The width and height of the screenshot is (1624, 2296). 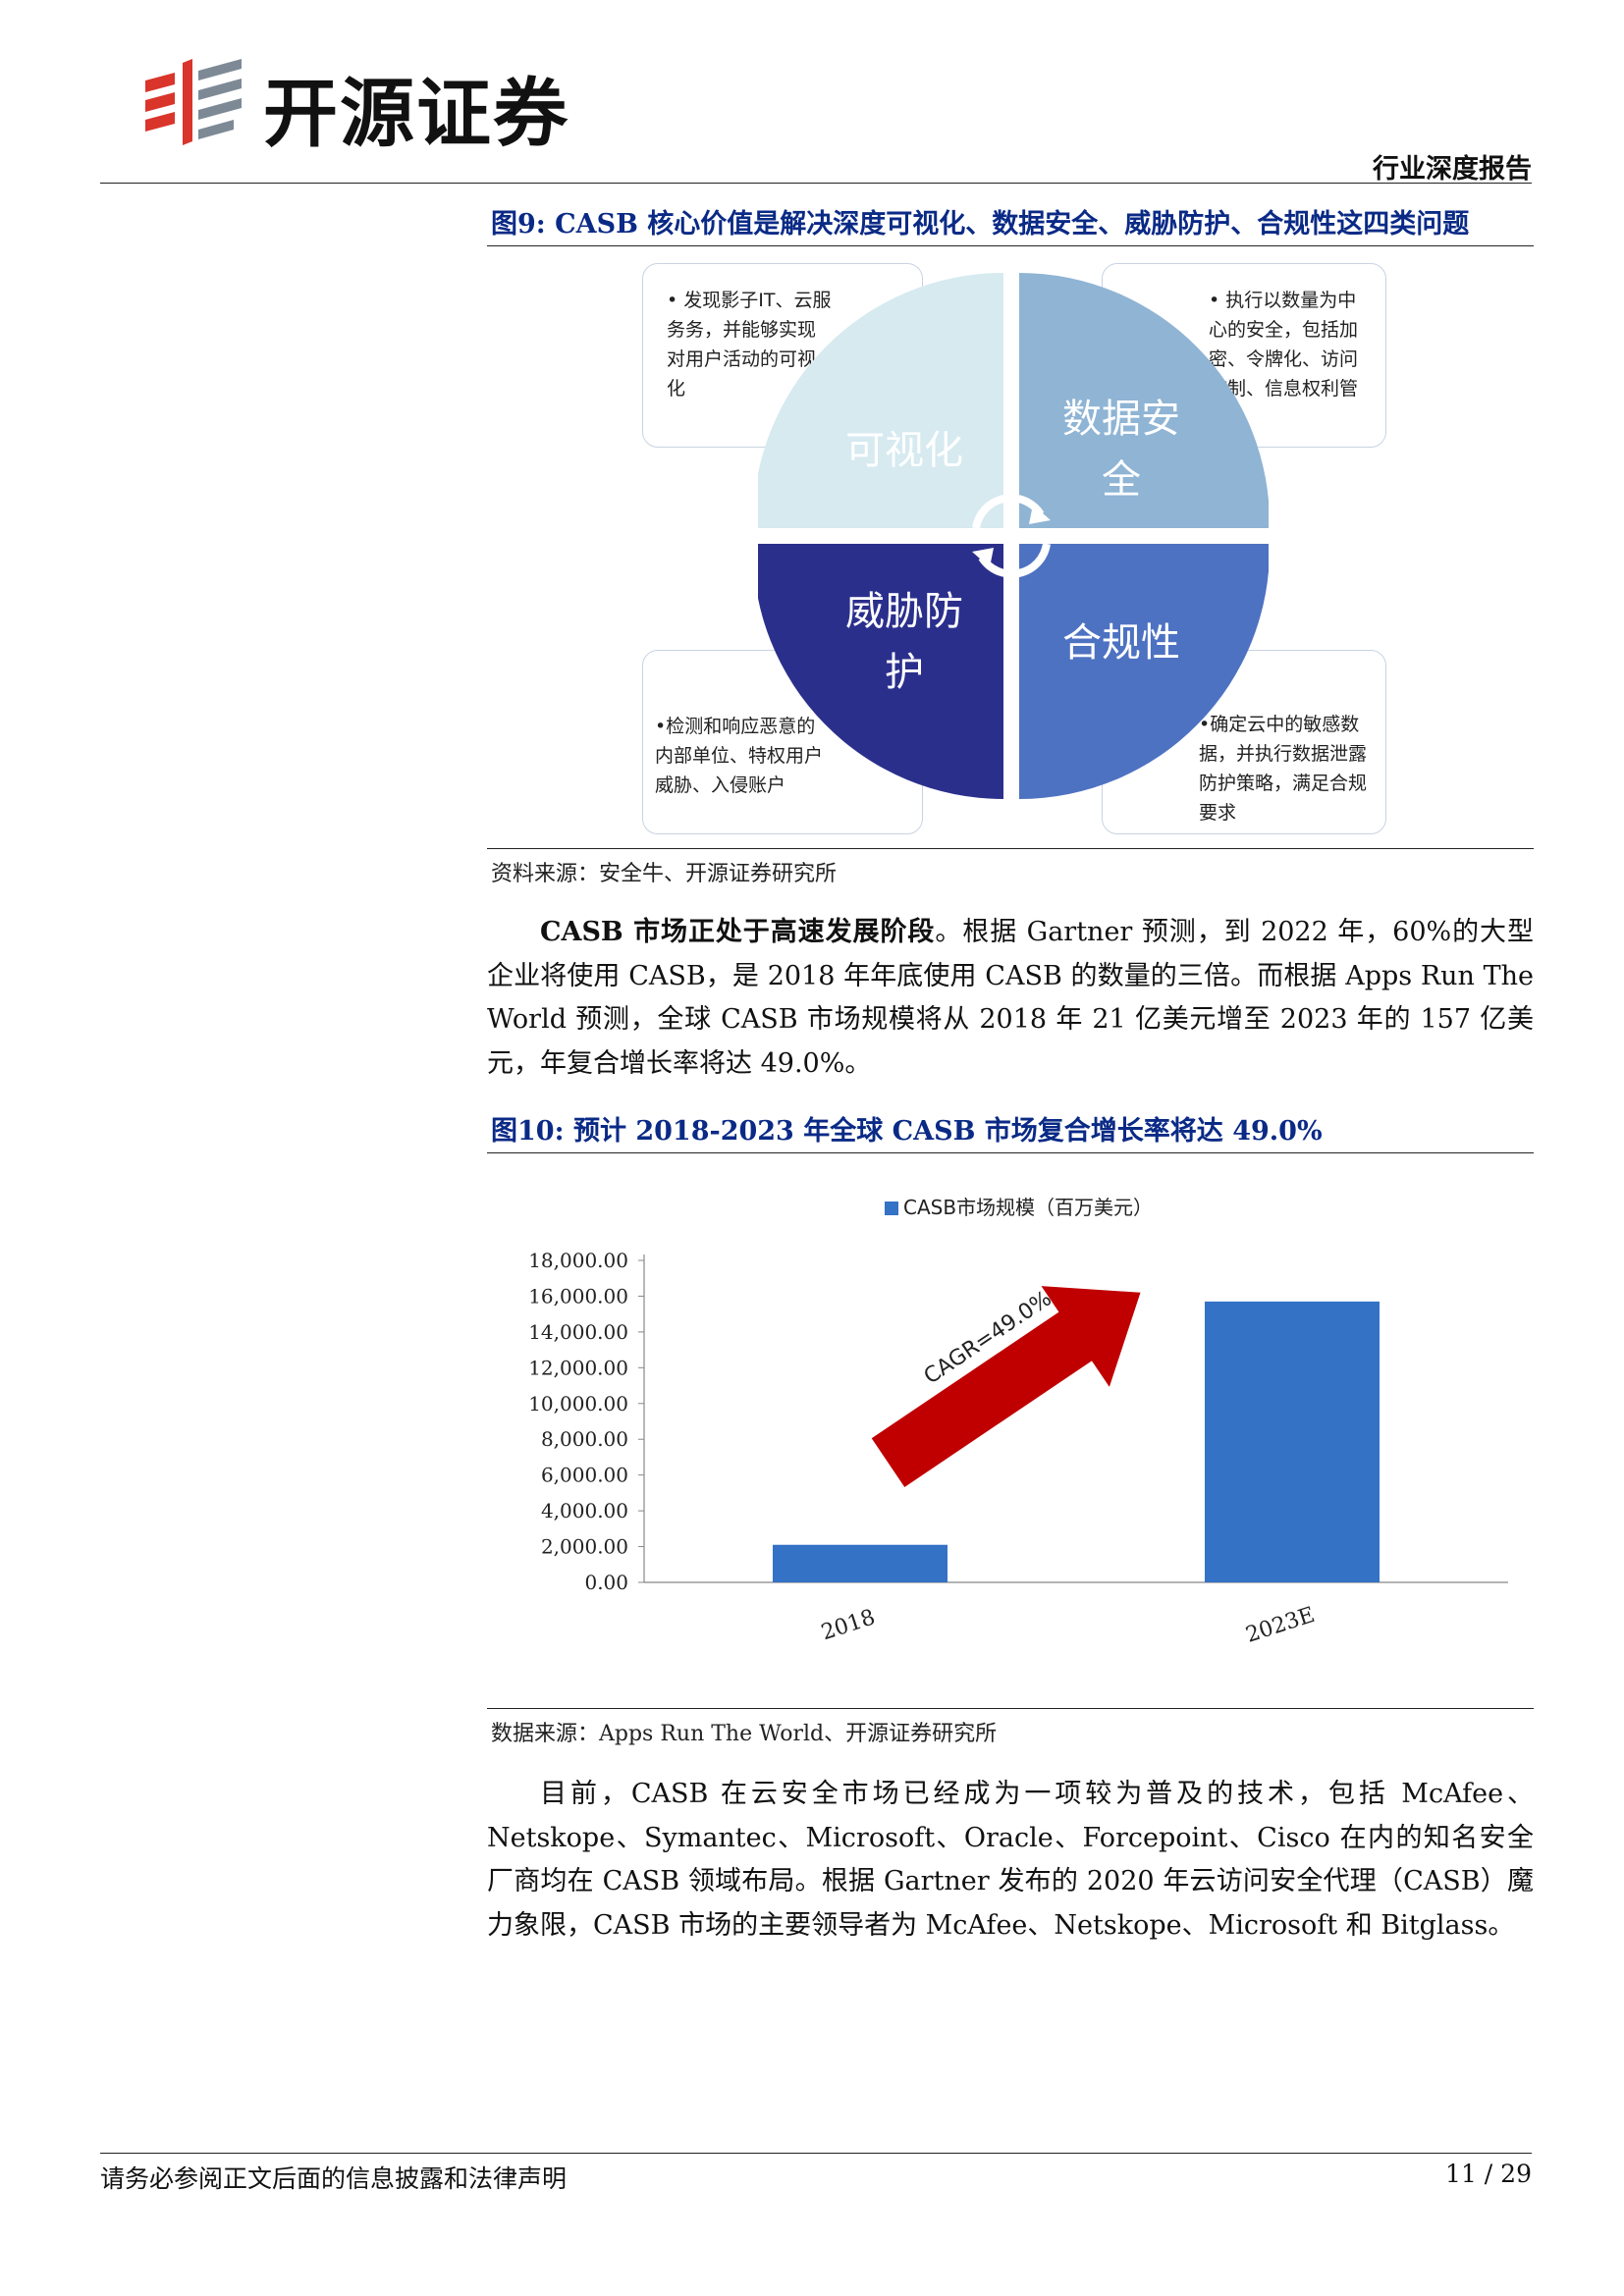 I want to click on chart-legend: CASB市场规模（百万美元）, so click(x=1019, y=1207).